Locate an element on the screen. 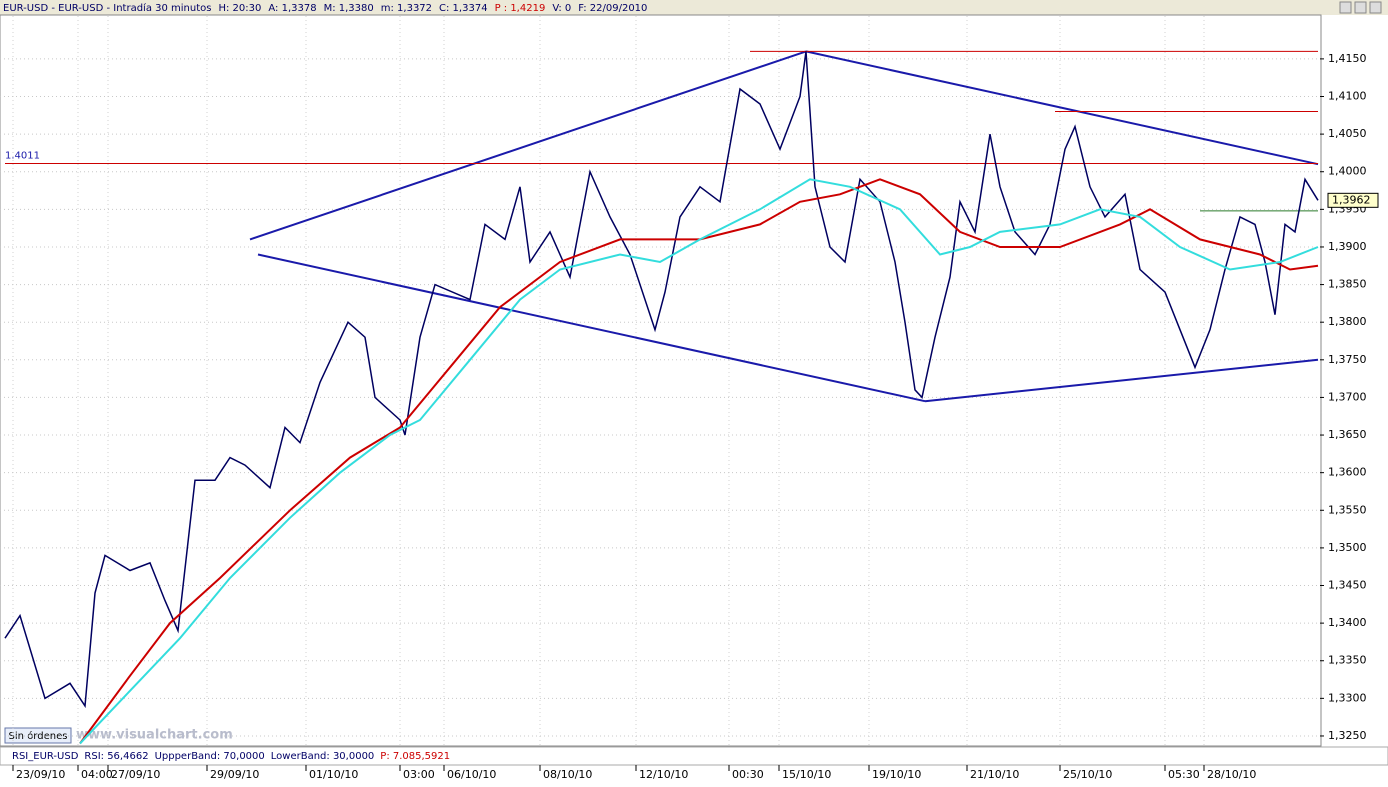 This screenshot has height=787, width=1388. x-tick-label: 25/10/10 is located at coordinates (1087, 774).